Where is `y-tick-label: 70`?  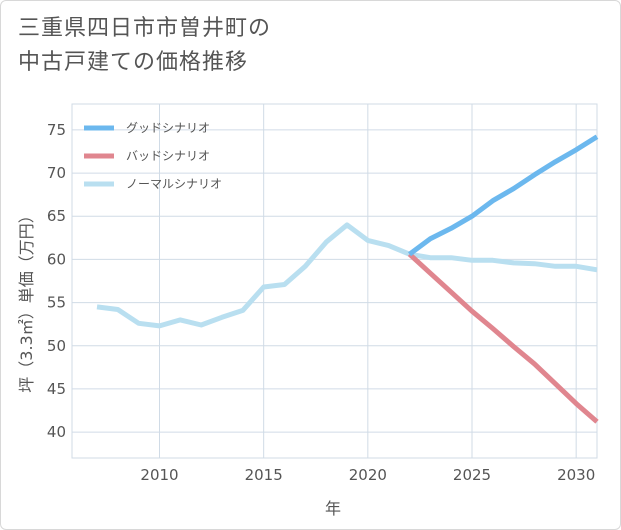
y-tick-label: 70 is located at coordinates (56, 173).